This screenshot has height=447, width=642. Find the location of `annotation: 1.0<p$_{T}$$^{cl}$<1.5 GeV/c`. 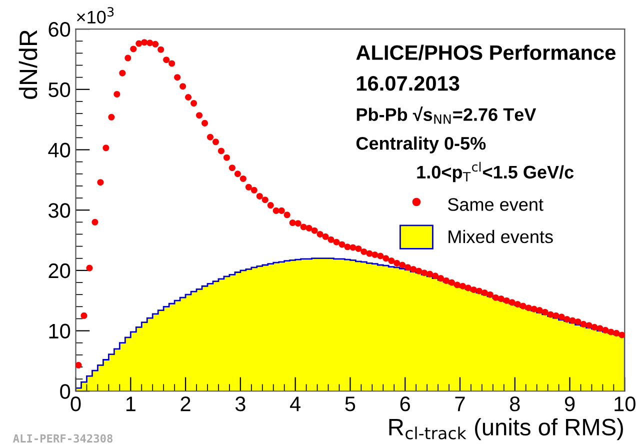

annotation: 1.0<p$_{T}$$^{cl}$<1.5 GeV/c is located at coordinates (495, 172).